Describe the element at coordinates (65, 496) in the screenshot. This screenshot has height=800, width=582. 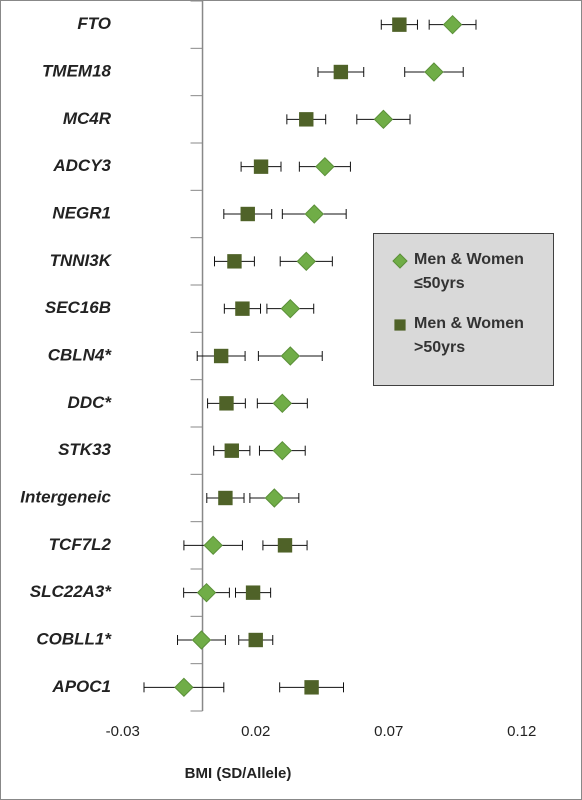
I see `category-label: Intergeneic` at that location.